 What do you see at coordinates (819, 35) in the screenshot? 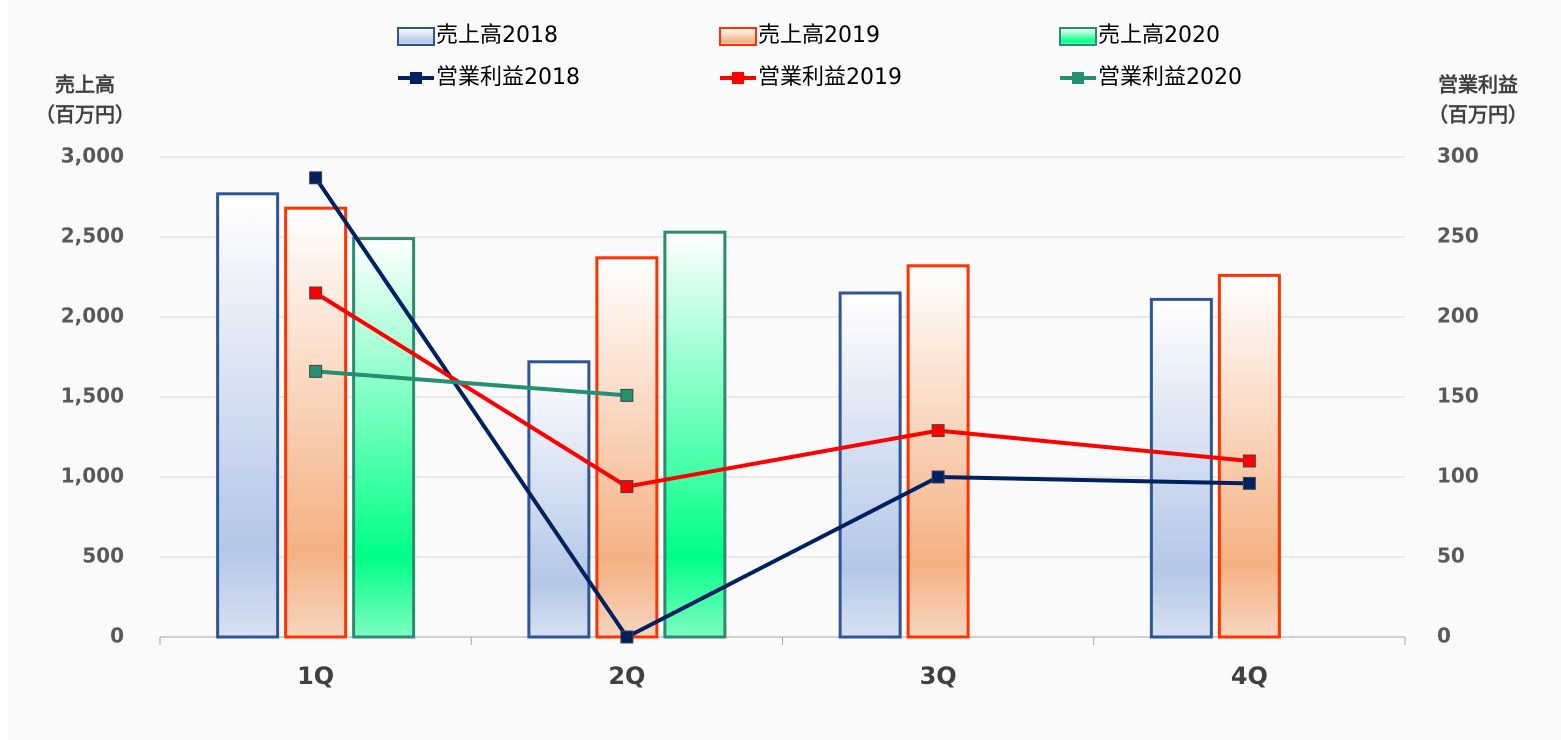
I see `legend-label: 売上高2019` at bounding box center [819, 35].